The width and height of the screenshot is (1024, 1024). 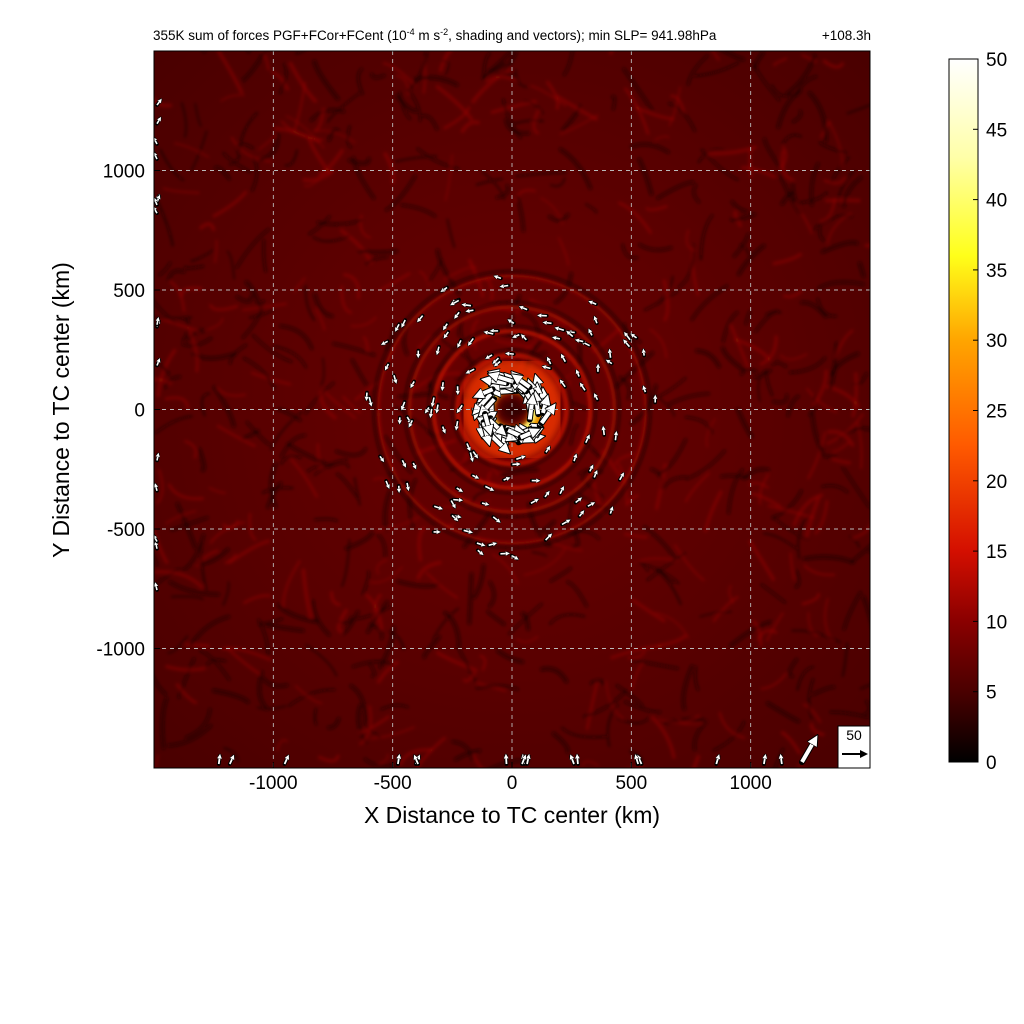 What do you see at coordinates (512, 409) in the screenshot?
I see `eye` at bounding box center [512, 409].